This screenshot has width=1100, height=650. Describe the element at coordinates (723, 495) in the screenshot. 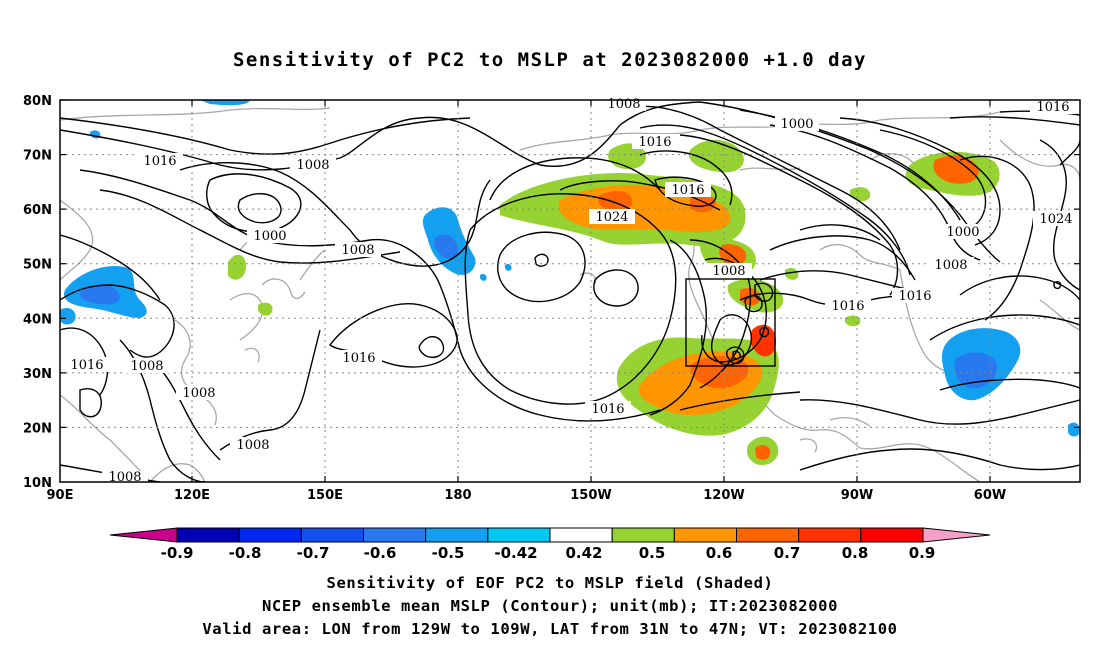

I see `lon-label: 120W` at that location.